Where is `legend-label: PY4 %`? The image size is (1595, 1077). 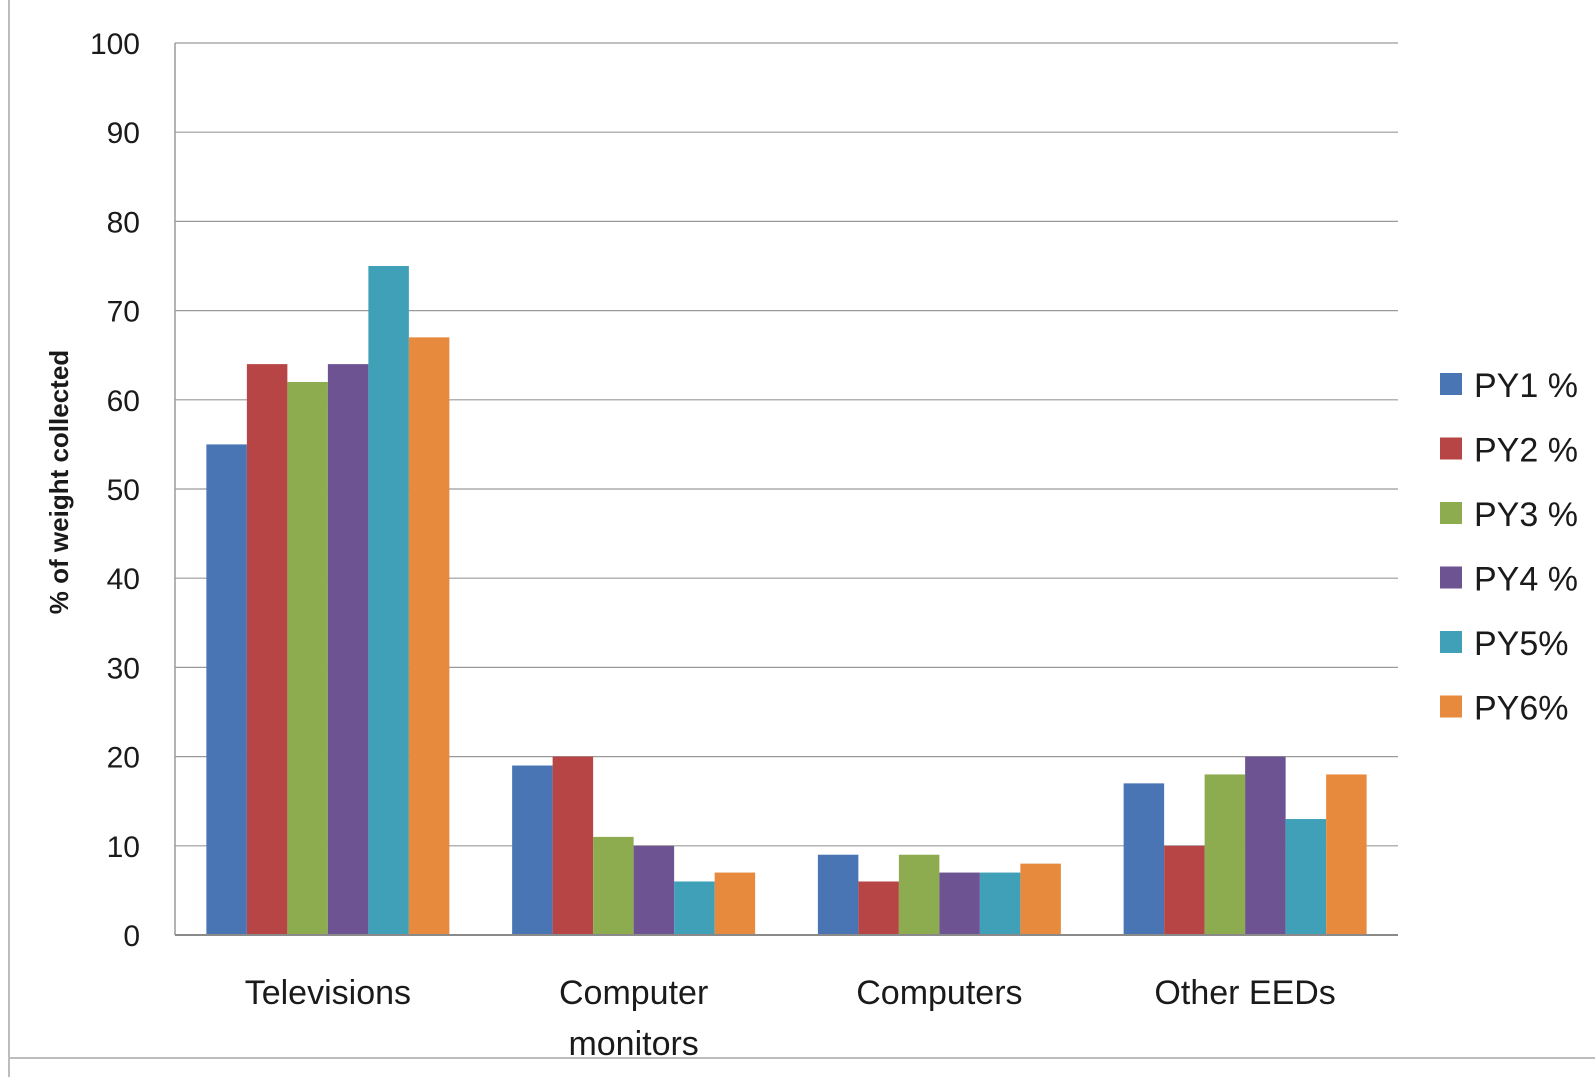
legend-label: PY4 % is located at coordinates (1526, 580).